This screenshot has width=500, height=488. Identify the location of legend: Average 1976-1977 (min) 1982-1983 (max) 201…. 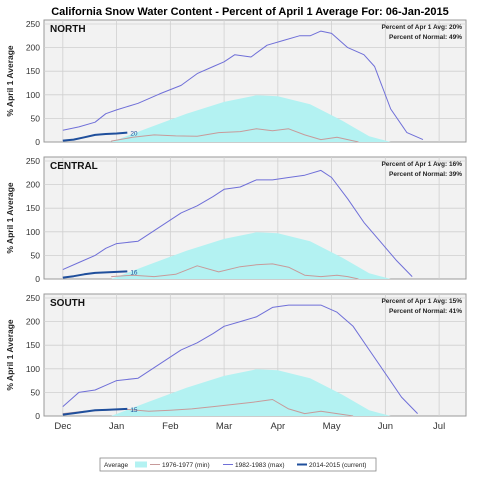
(238, 464).